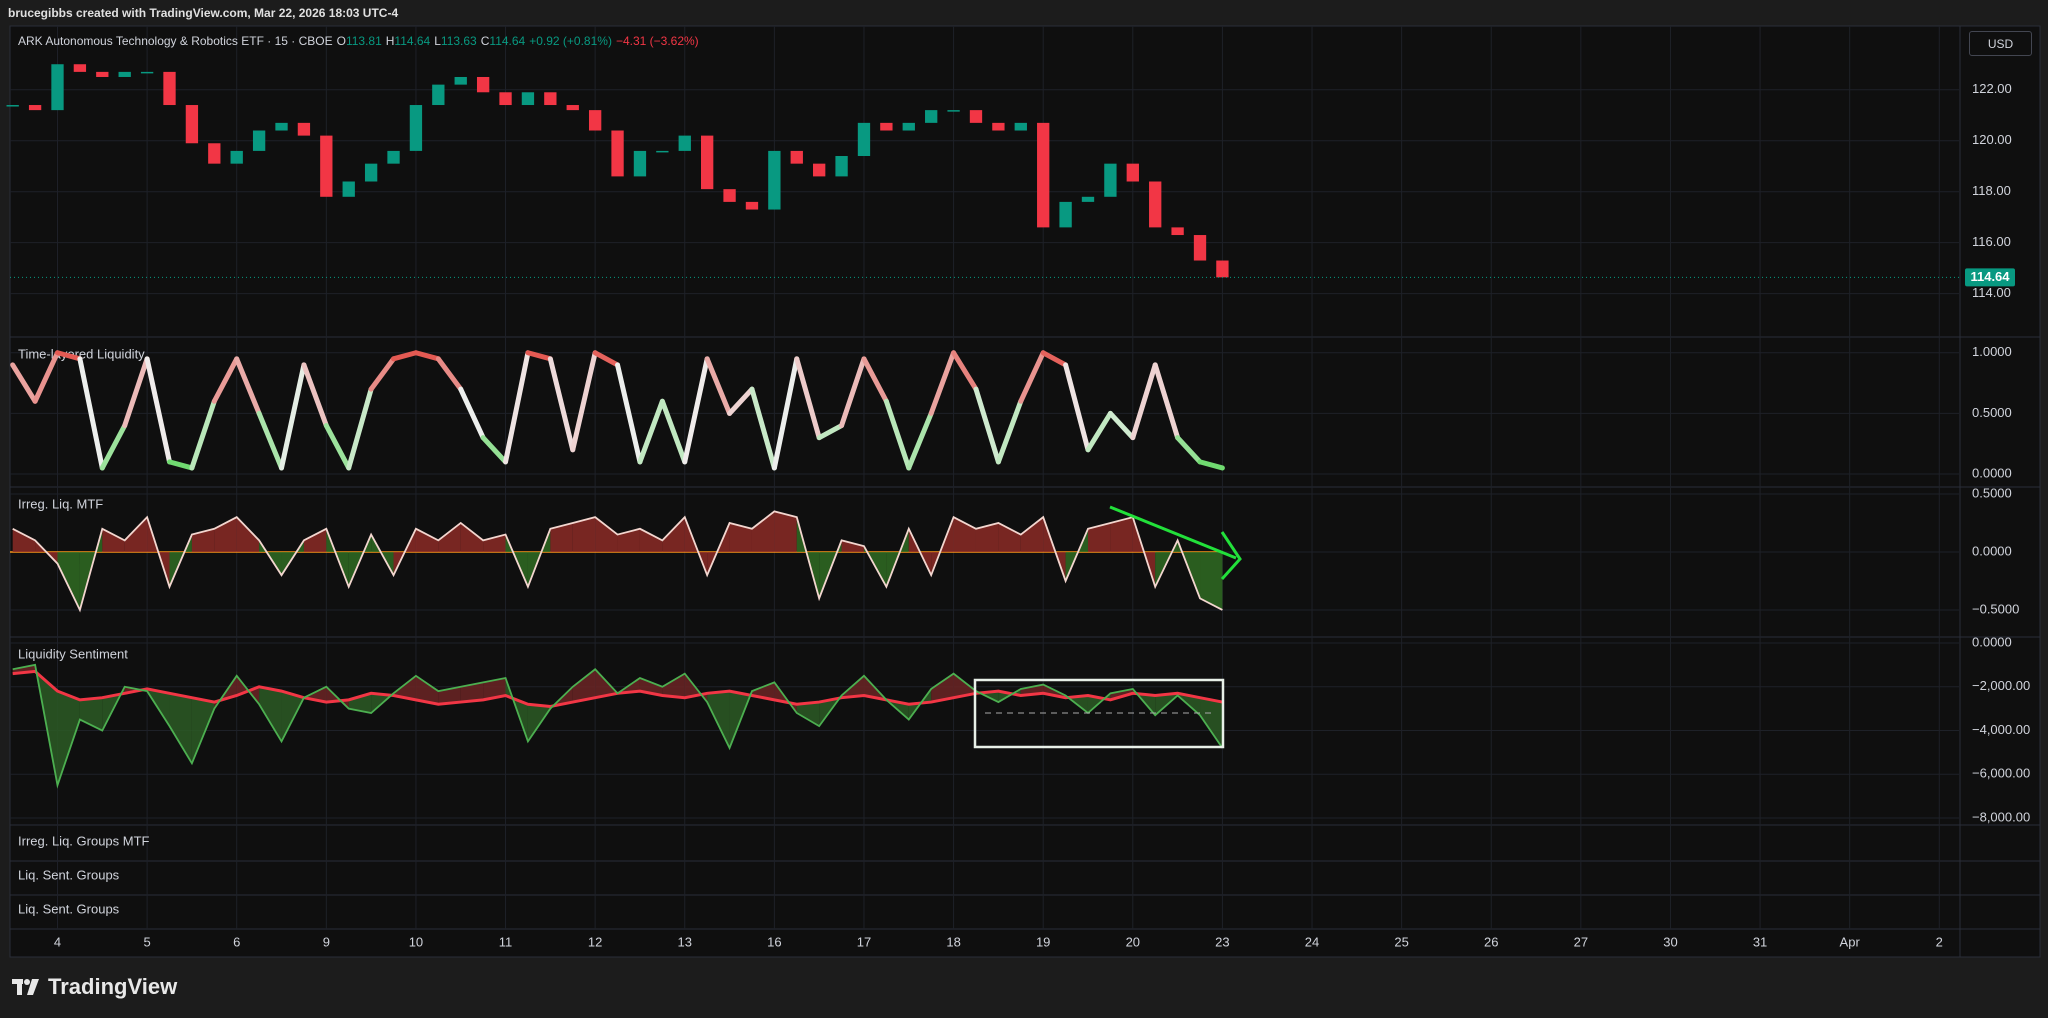 This screenshot has height=1018, width=2048. What do you see at coordinates (25, 987) in the screenshot?
I see `logo-icon` at bounding box center [25, 987].